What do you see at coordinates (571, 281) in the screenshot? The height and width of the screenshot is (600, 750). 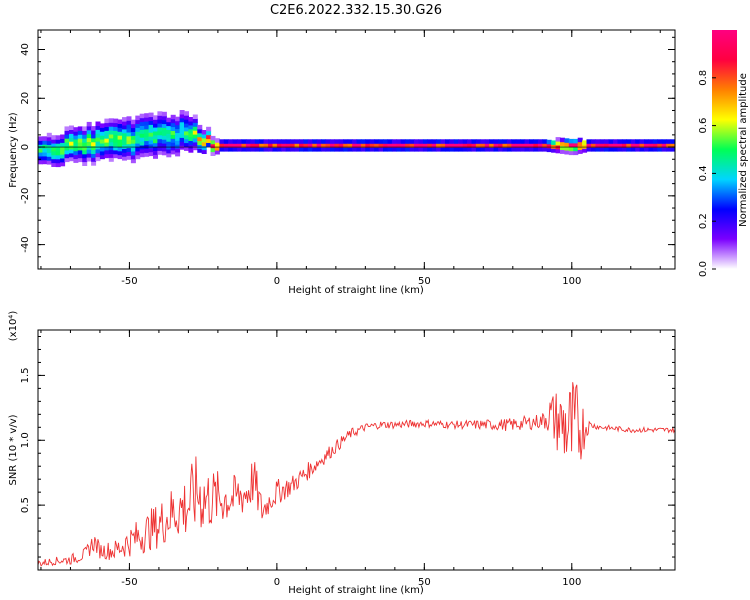 I see `x-tick-label: 100` at bounding box center [571, 281].